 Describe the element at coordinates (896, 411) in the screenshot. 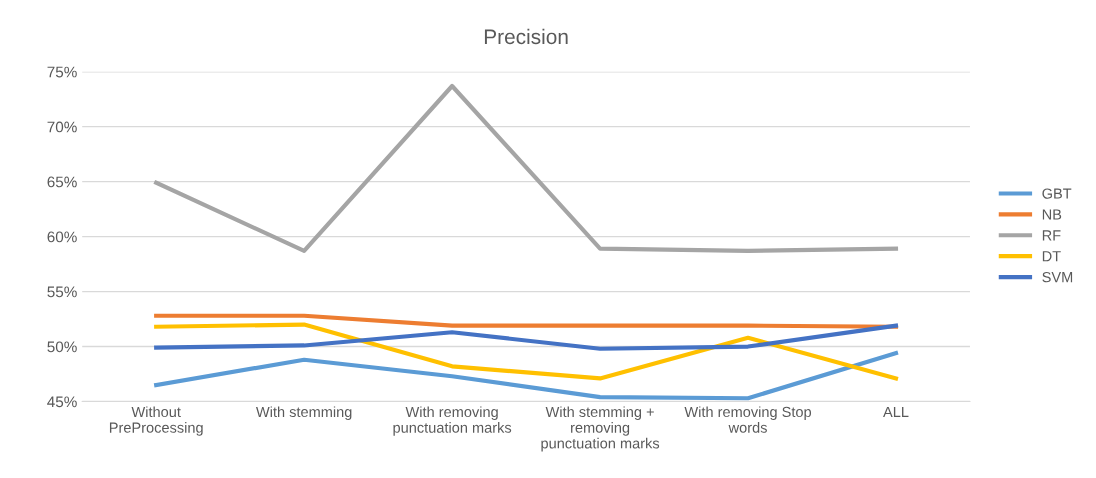

I see `x-tick-label: ALL` at that location.